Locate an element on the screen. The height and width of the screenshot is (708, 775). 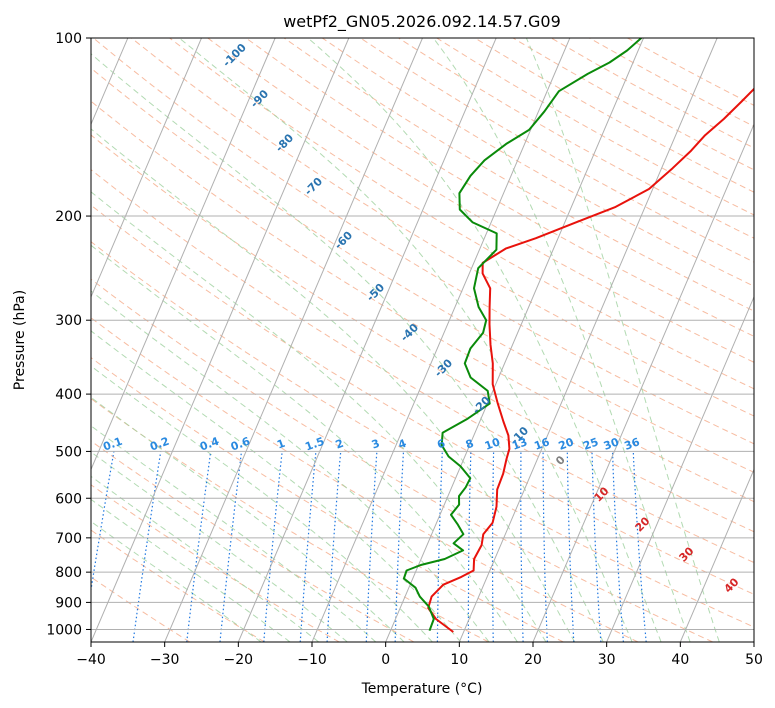
y-tick-label: 700 is located at coordinates (68, 539).